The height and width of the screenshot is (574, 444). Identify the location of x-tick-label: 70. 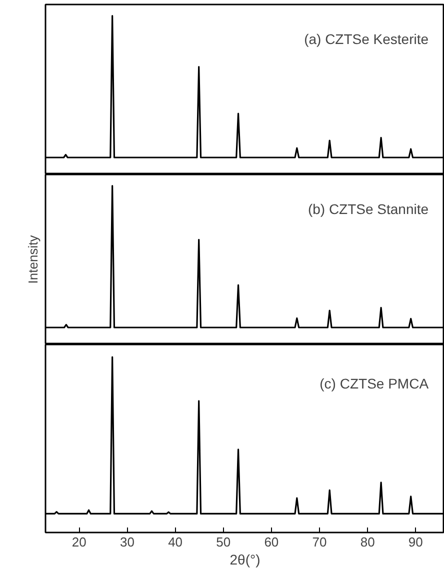
(319, 542).